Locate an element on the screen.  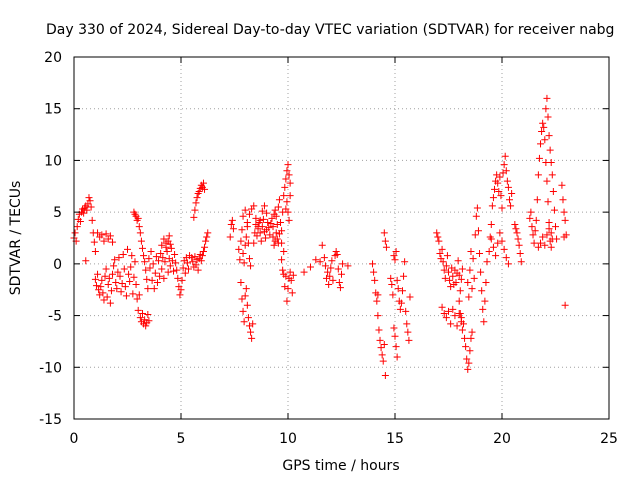
x-tick-label: 0 is located at coordinates (74, 439).